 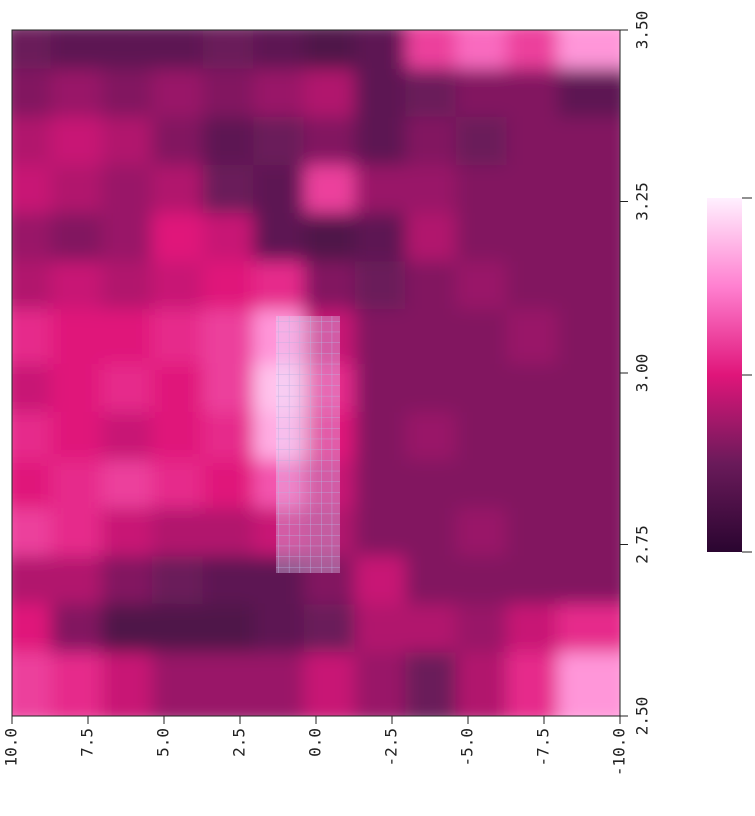 What do you see at coordinates (467, 747) in the screenshot?
I see `x-tick-label: -5.0` at bounding box center [467, 747].